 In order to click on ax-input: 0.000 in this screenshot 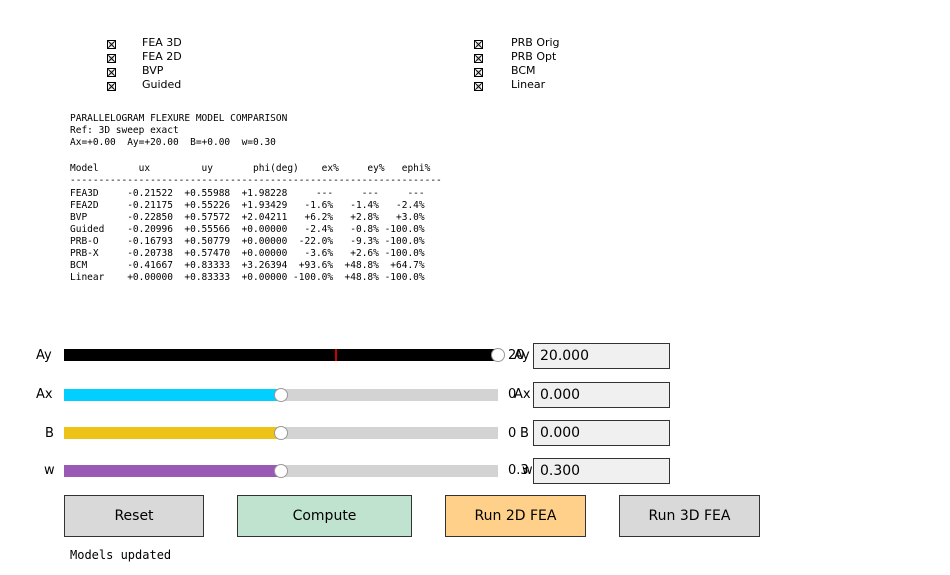, I will do `click(601, 395)`.